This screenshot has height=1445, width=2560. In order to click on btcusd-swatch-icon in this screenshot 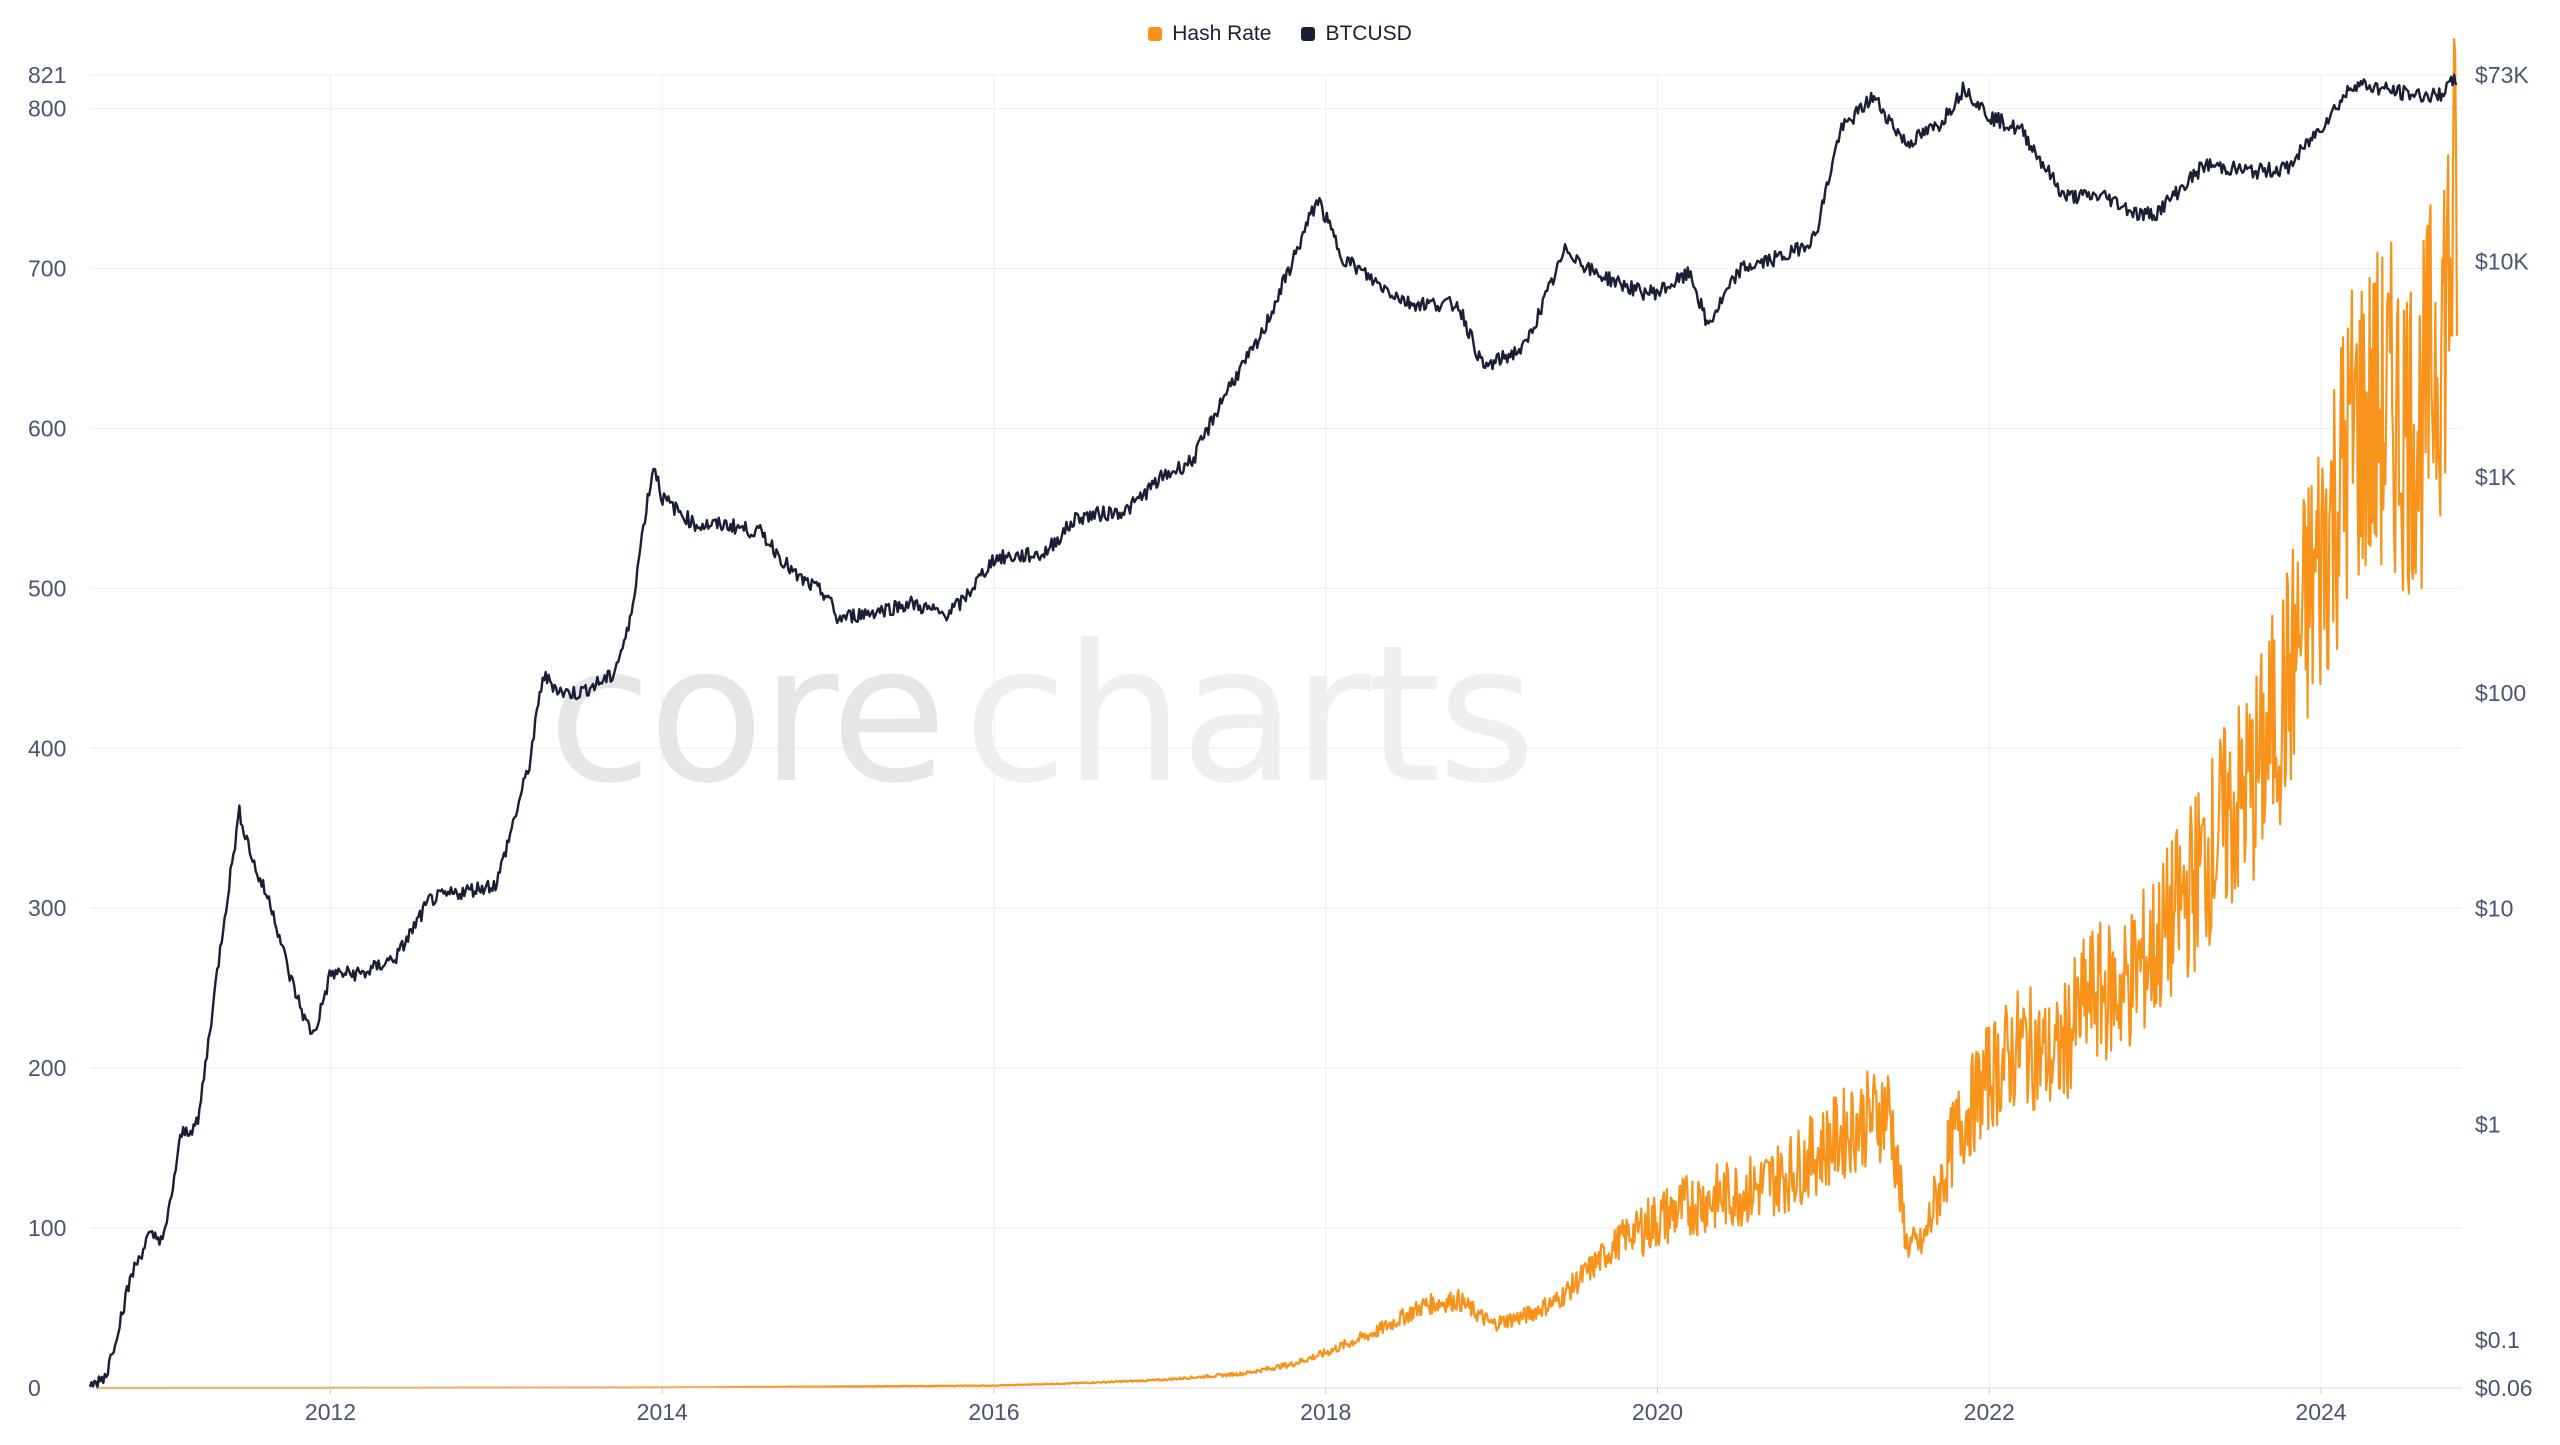, I will do `click(1308, 34)`.